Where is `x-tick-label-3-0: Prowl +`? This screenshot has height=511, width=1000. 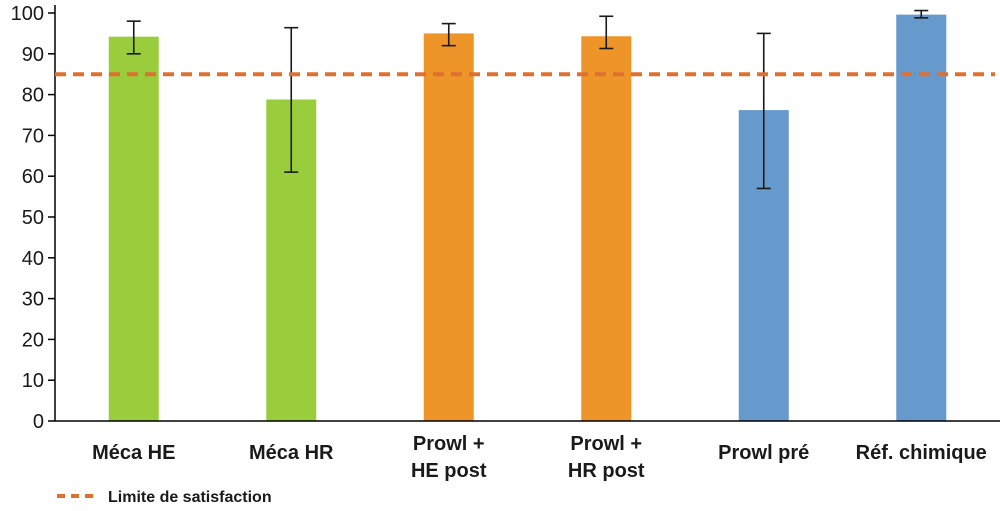
x-tick-label-3-0: Prowl + is located at coordinates (606, 444).